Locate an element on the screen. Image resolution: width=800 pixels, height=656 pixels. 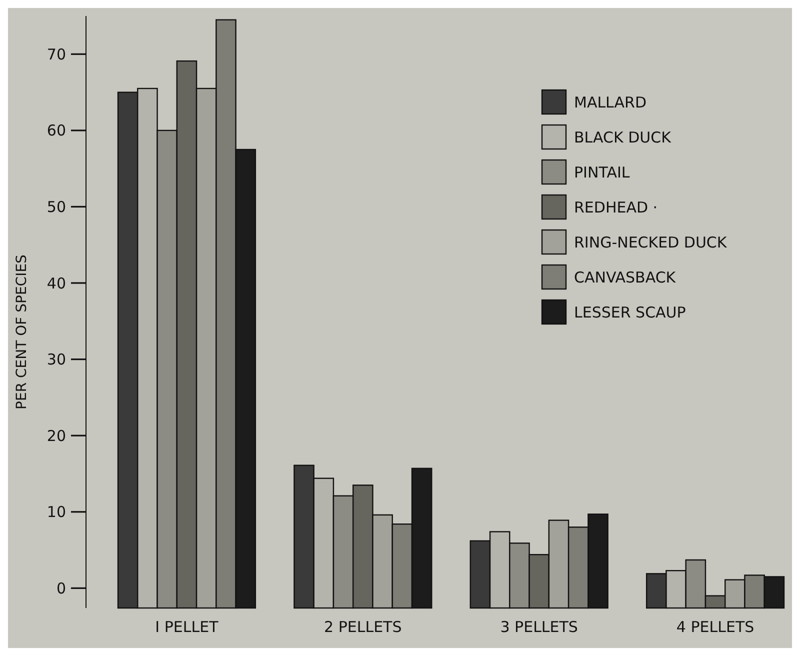
legend-label: REDHEAD · is located at coordinates (616, 207).